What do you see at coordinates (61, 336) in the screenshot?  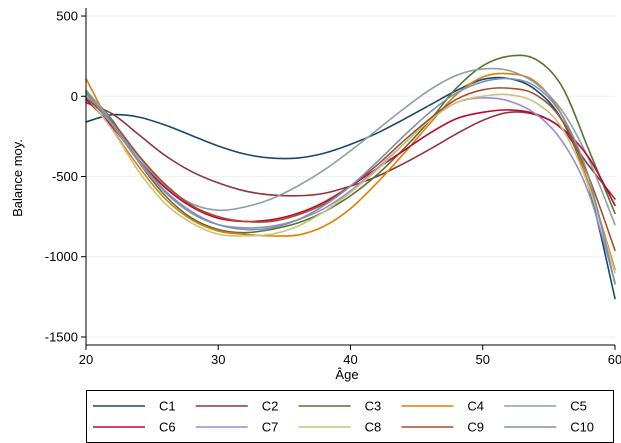 I see `y-tick-label-4: -1500` at bounding box center [61, 336].